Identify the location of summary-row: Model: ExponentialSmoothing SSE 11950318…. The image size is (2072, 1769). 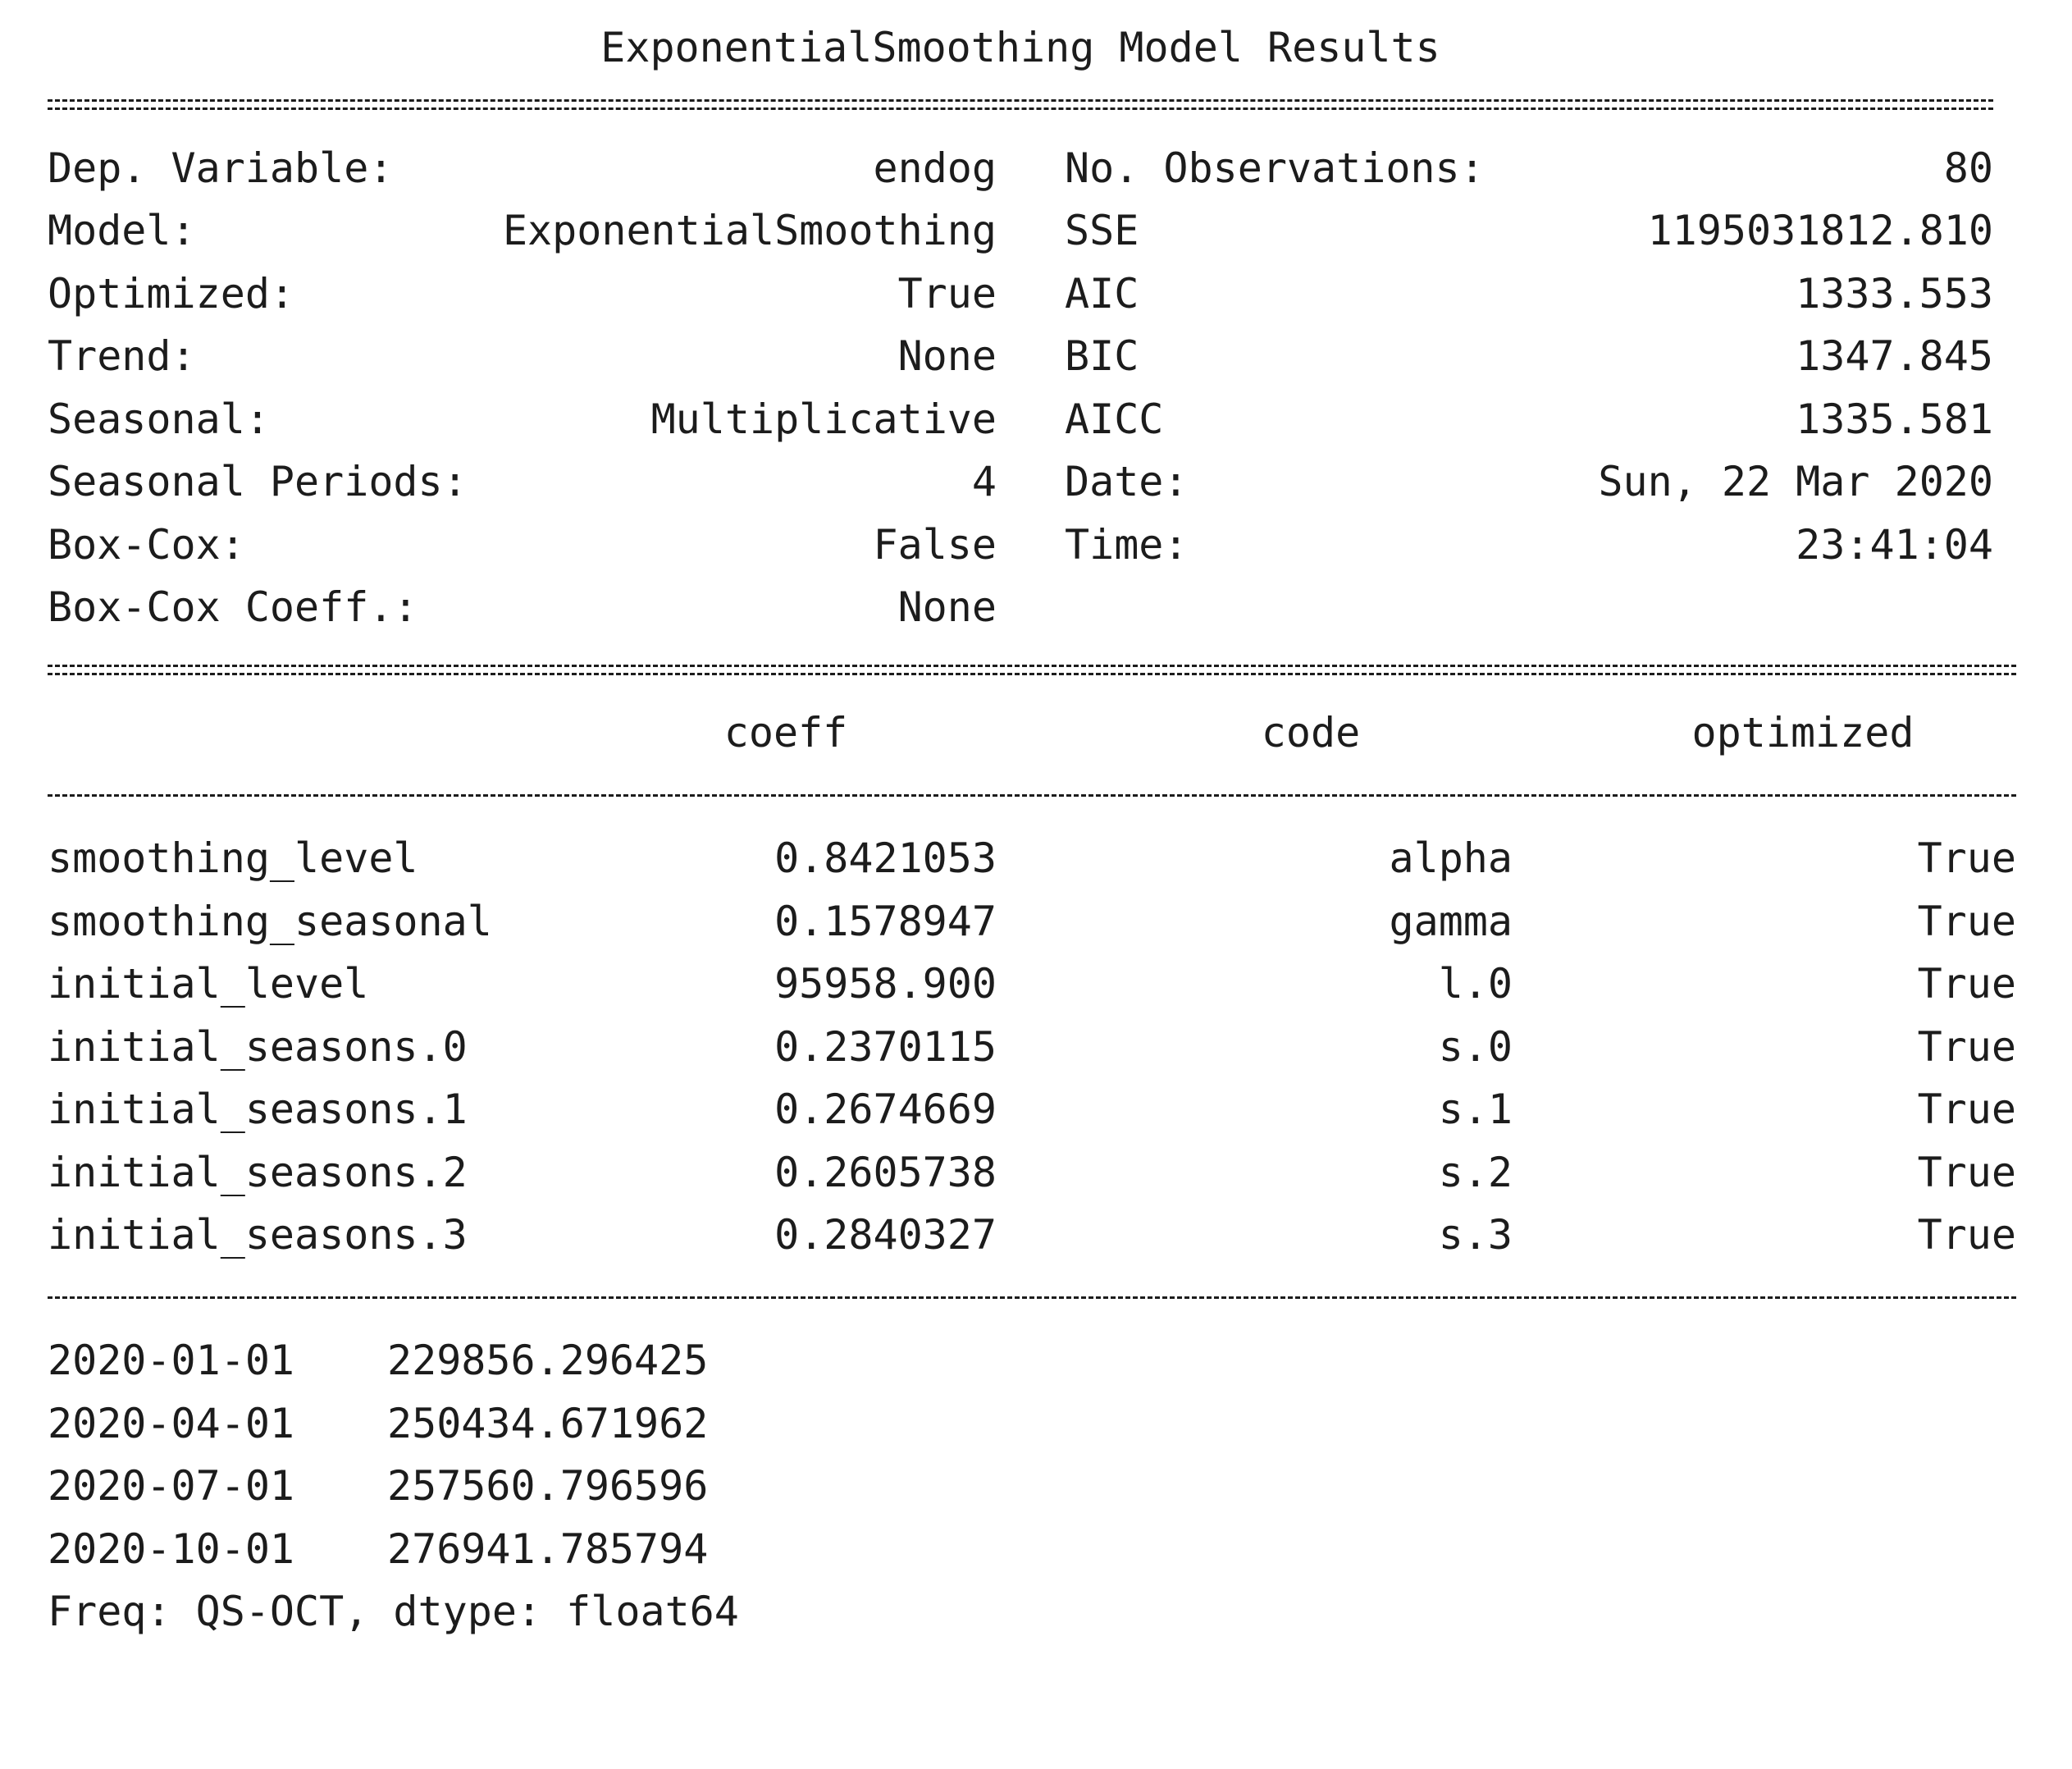
(1040, 231).